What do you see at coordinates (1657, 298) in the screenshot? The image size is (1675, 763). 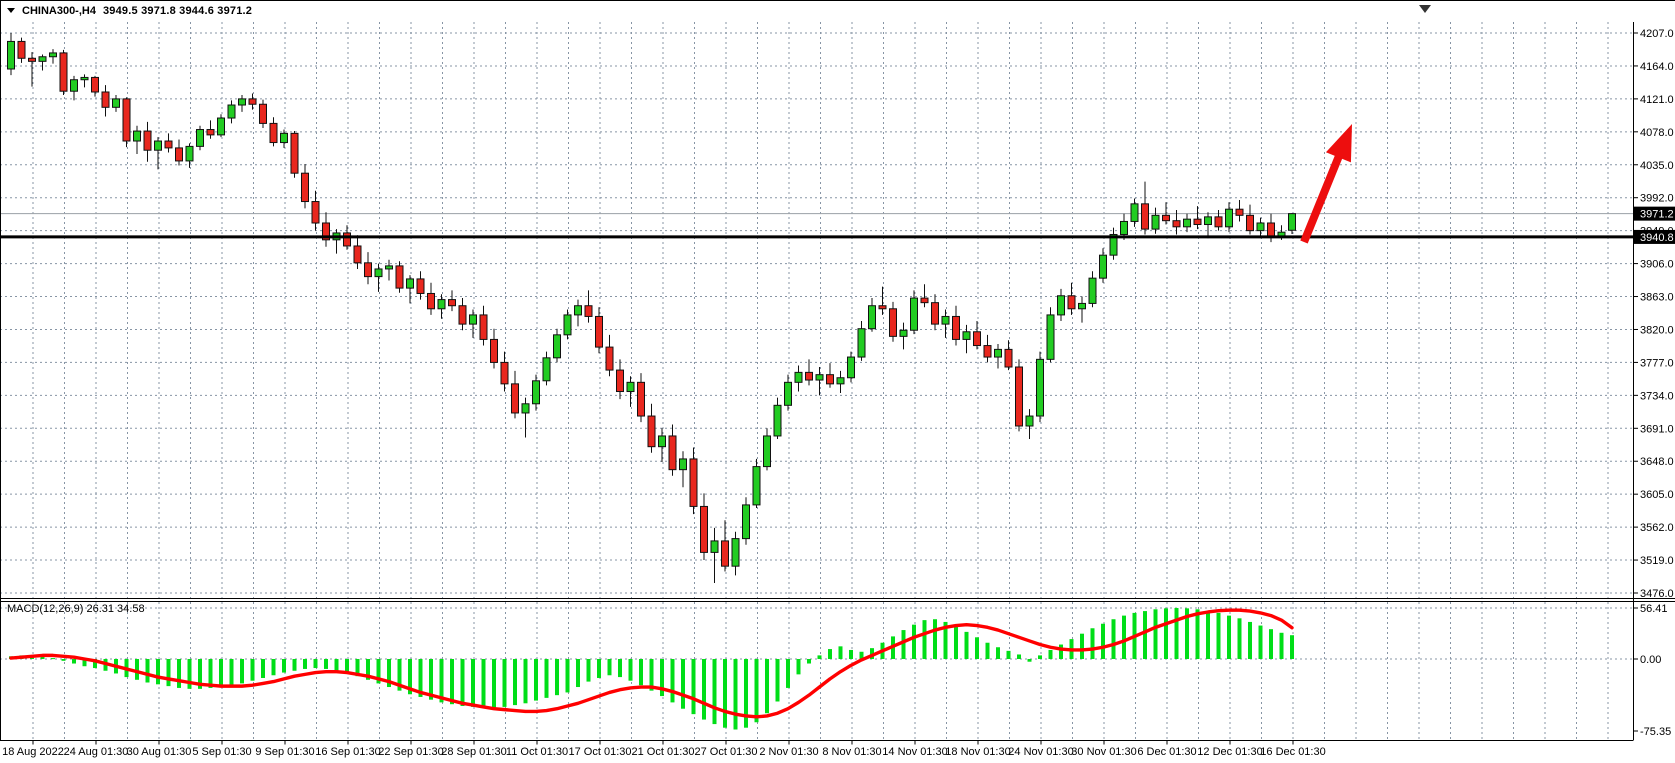 I see `price-tick-label: 3863.0` at bounding box center [1657, 298].